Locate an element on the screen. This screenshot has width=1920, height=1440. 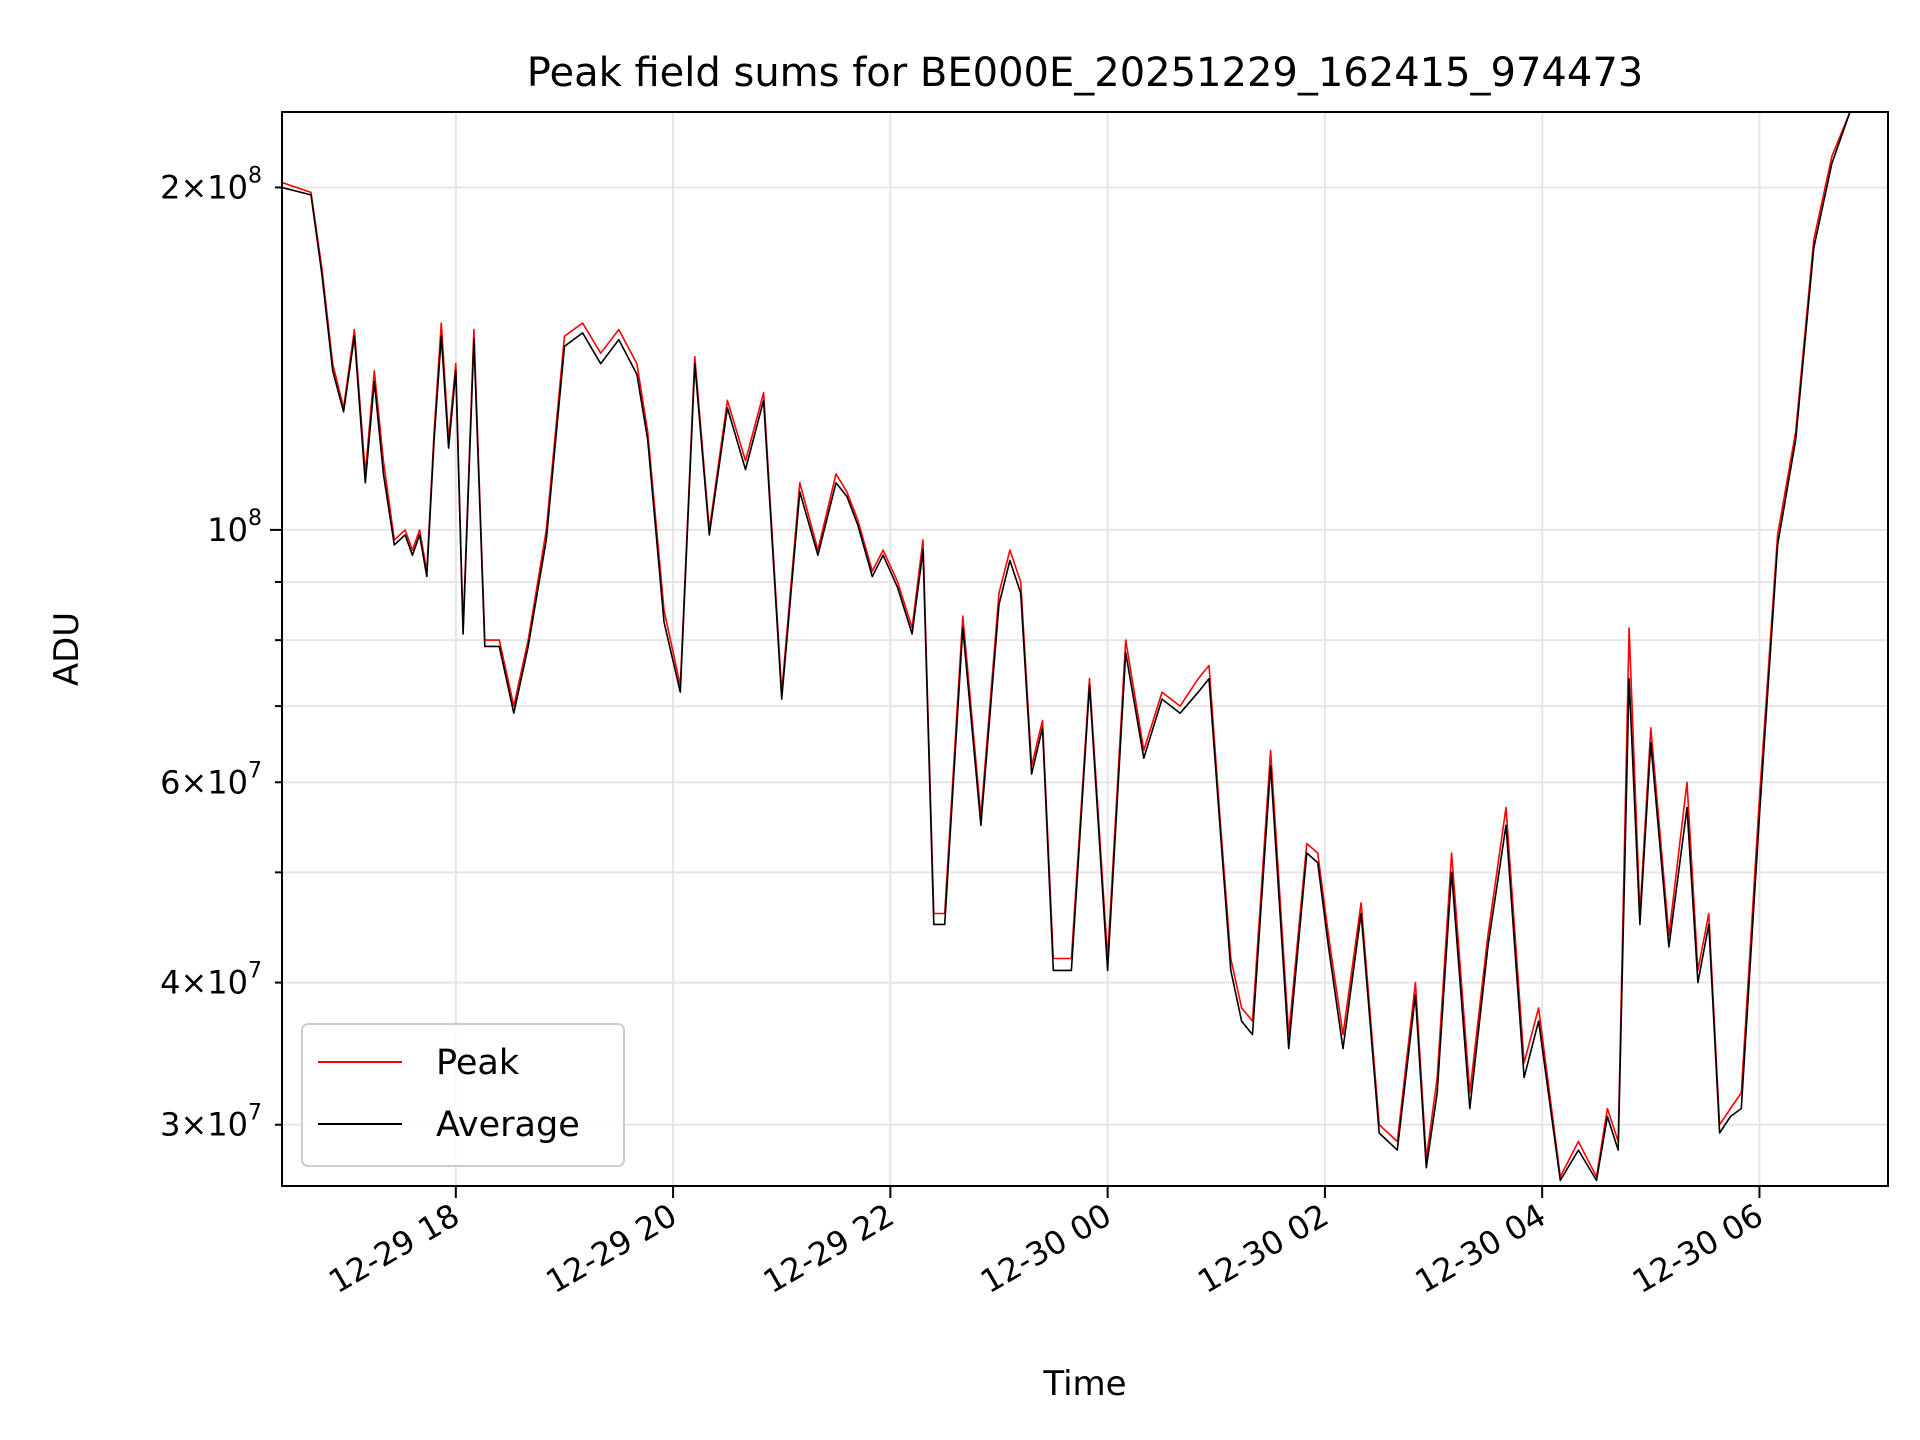
legend: Peak Average is located at coordinates (463, 1095).